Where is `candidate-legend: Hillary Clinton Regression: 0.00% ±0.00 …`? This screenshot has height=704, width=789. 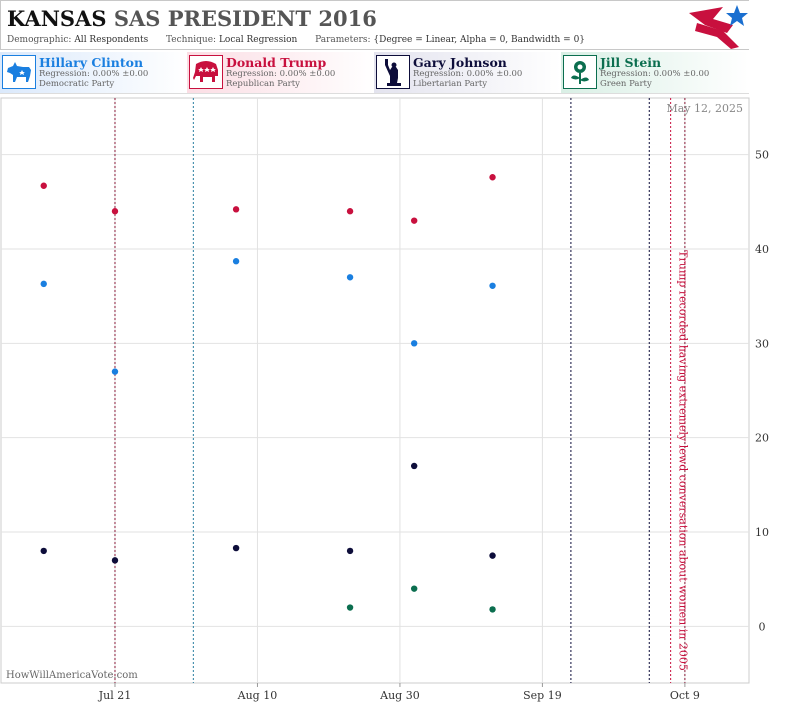
candidate-legend: Hillary Clinton Regression: 0.00% ±0.00 … is located at coordinates (374, 73).